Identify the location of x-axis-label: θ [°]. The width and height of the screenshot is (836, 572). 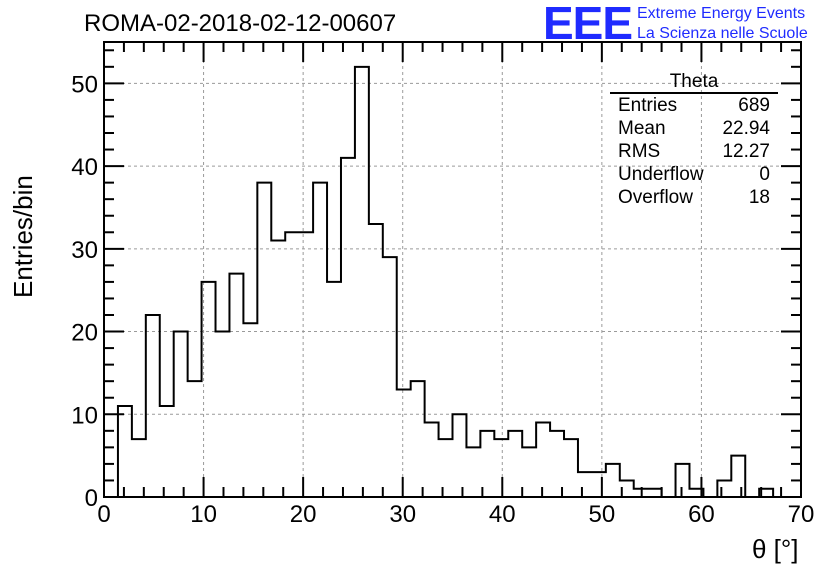
(775, 549).